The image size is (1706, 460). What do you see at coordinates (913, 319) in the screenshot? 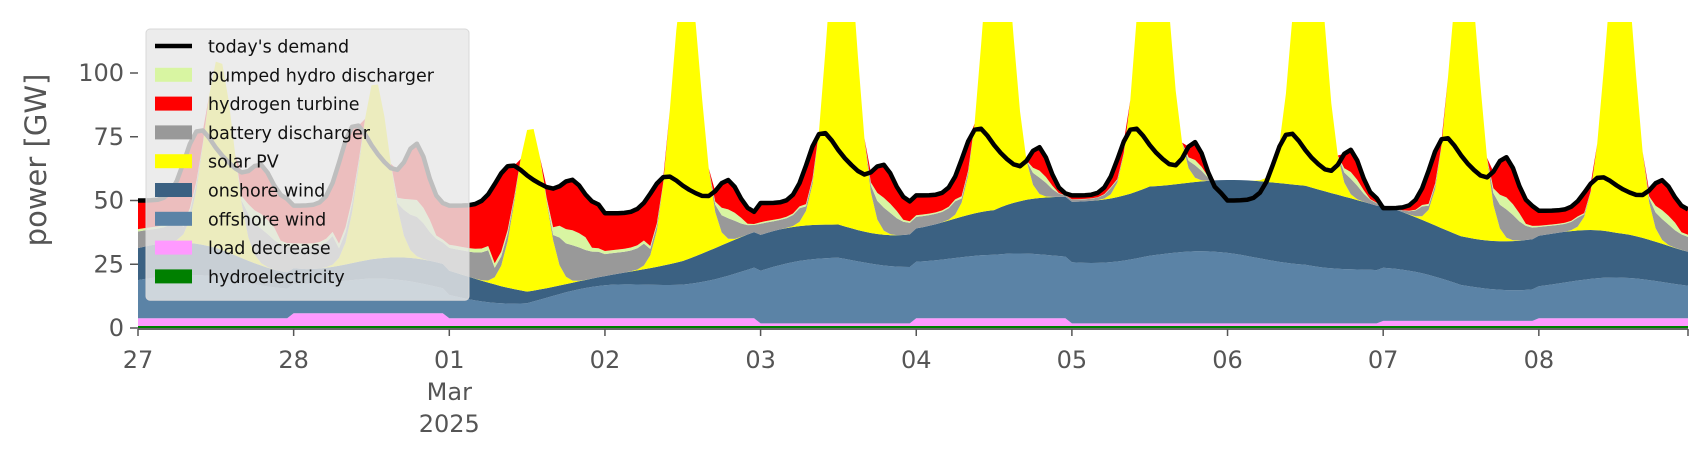
I see `area-load-decrease` at bounding box center [913, 319].